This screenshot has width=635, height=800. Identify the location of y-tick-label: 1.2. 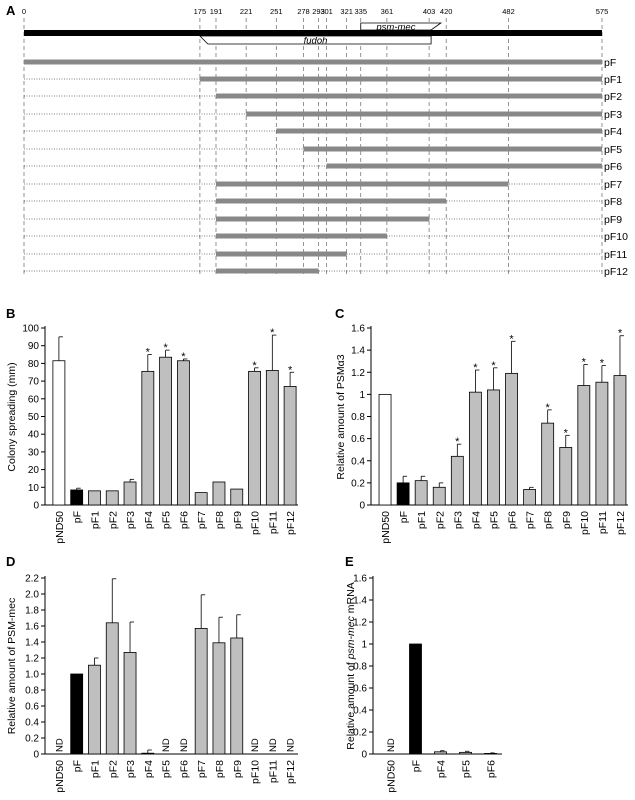
(32, 659).